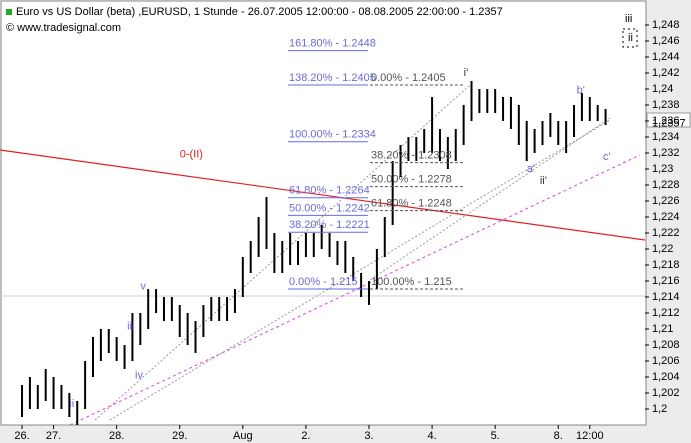 This screenshot has width=691, height=443. Describe the element at coordinates (666, 265) in the screenshot. I see `y-tick-label: 1,218` at that location.